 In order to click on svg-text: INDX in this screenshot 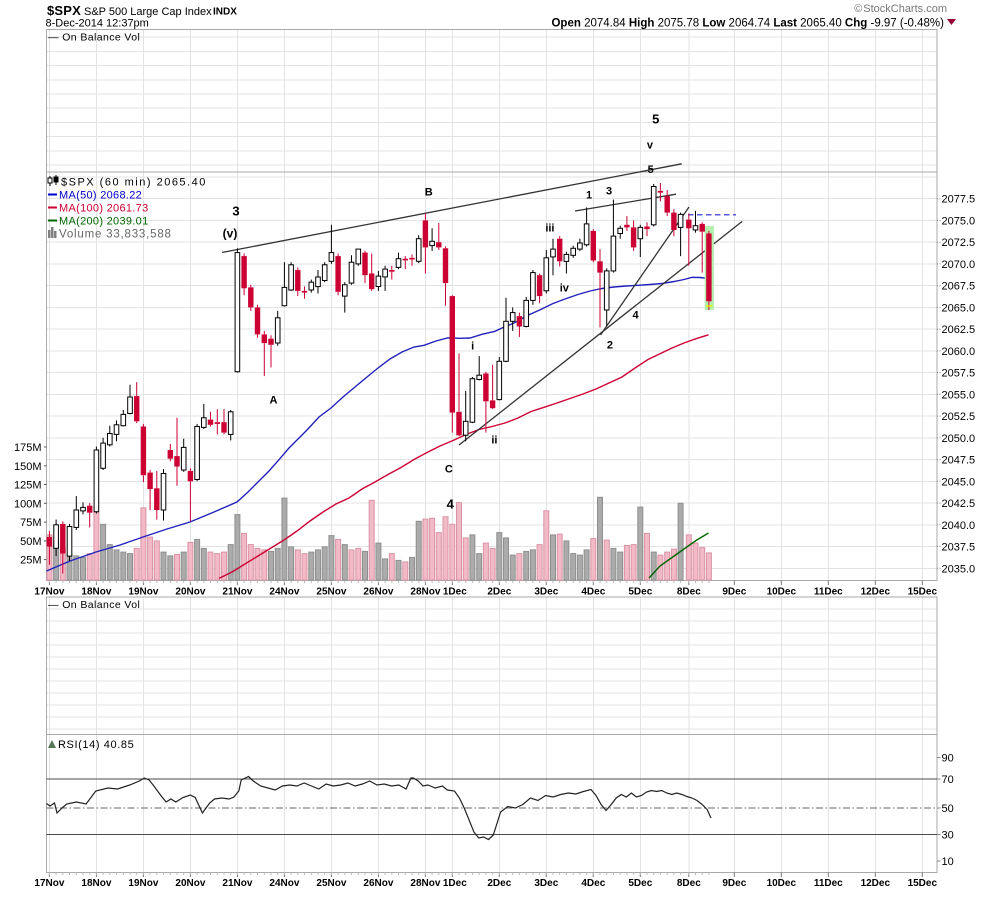, I will do `click(225, 12)`.